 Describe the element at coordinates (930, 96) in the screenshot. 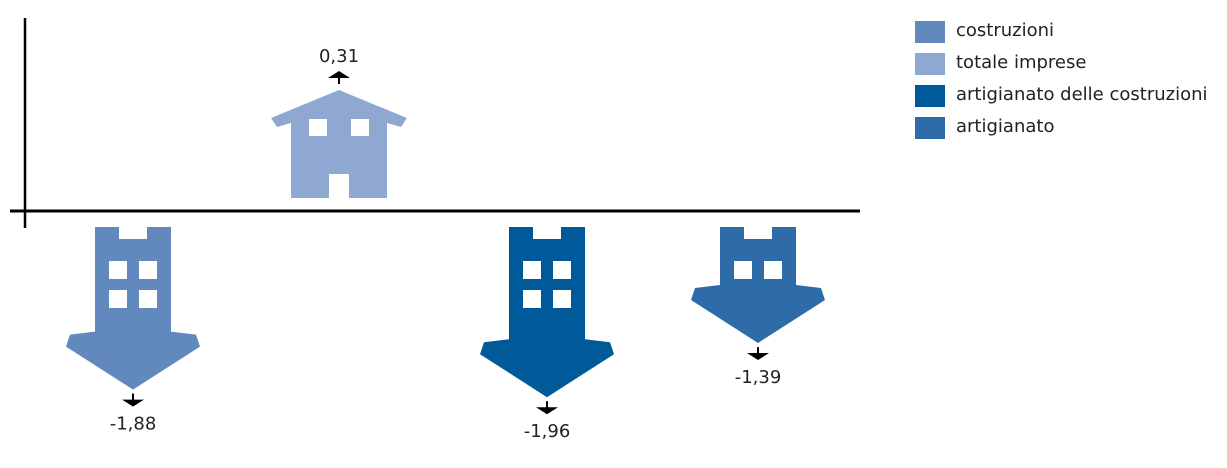

I see `legend-swatch-artigianato-costruzioni` at that location.